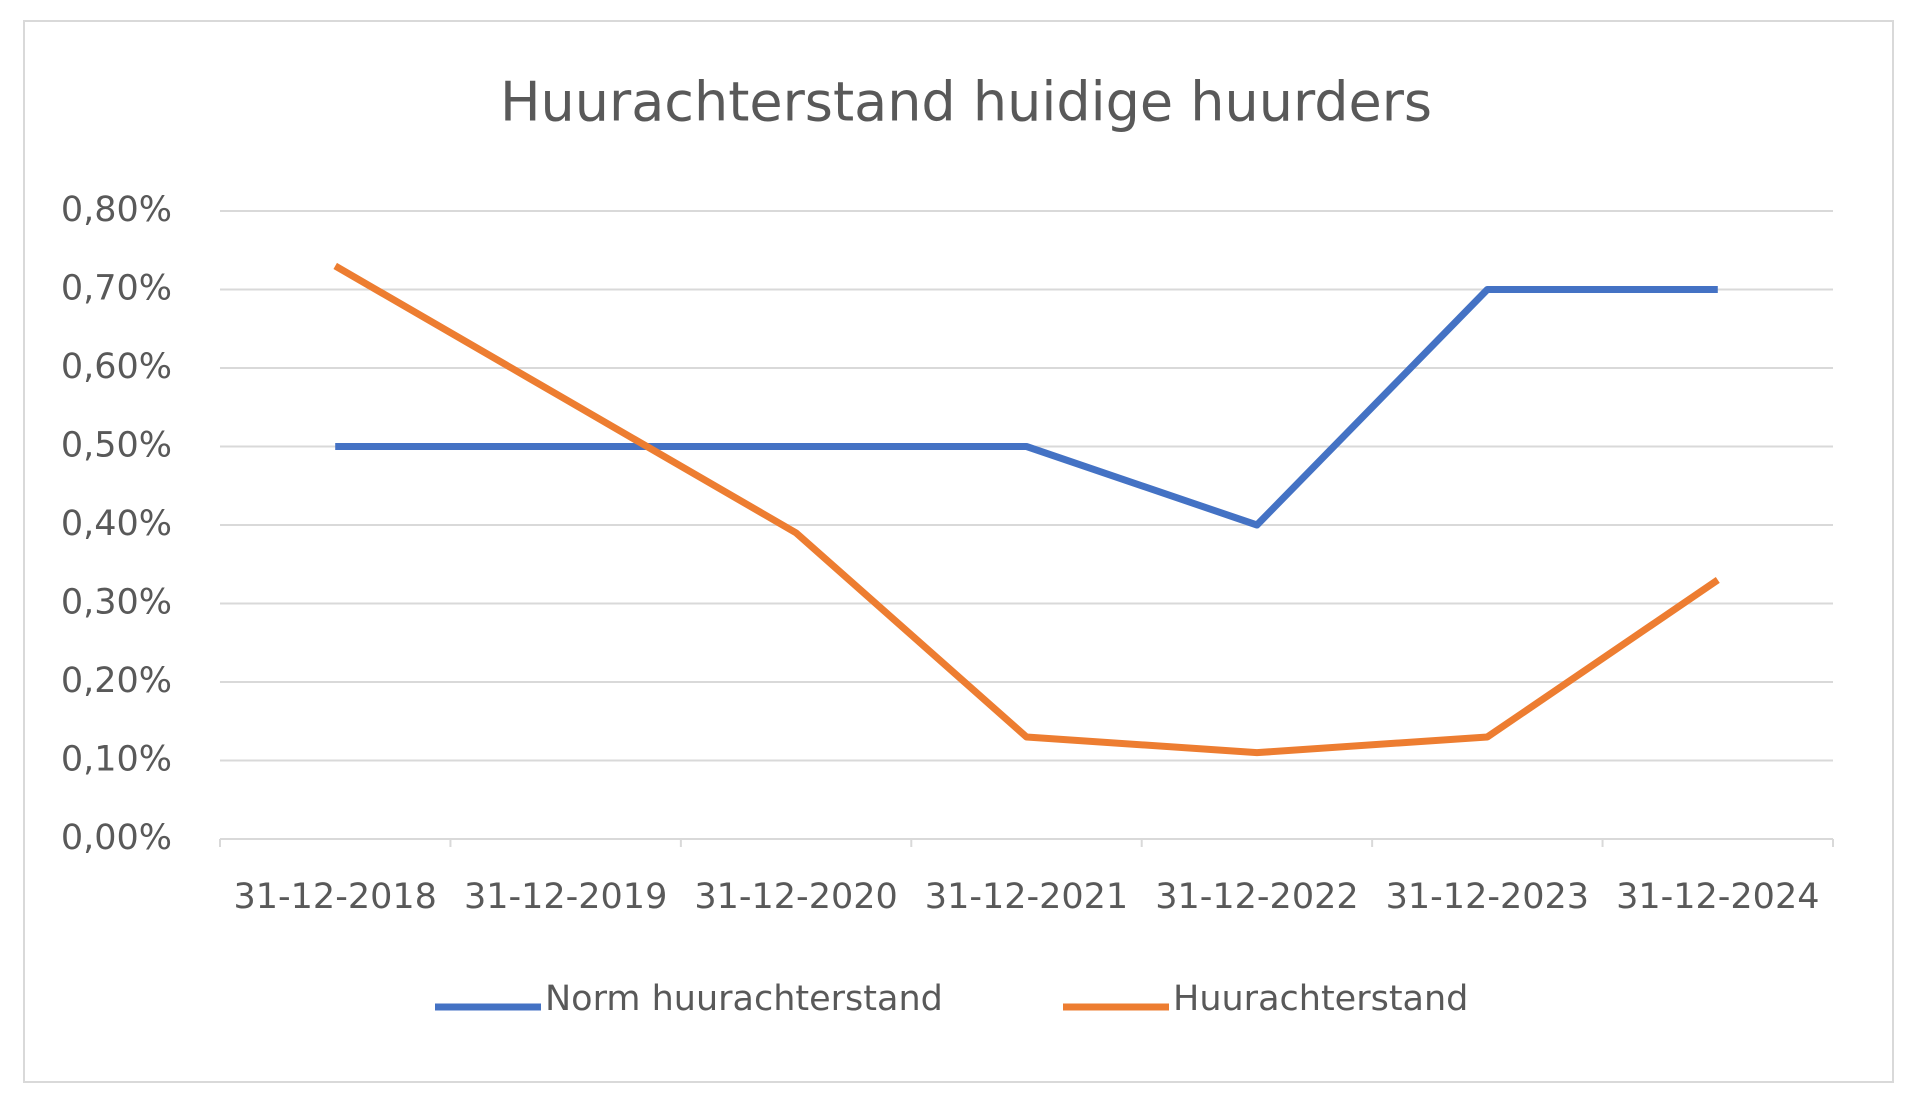 The height and width of the screenshot is (1104, 1920). I want to click on legend-label: Norm huurachterstand, so click(744, 999).